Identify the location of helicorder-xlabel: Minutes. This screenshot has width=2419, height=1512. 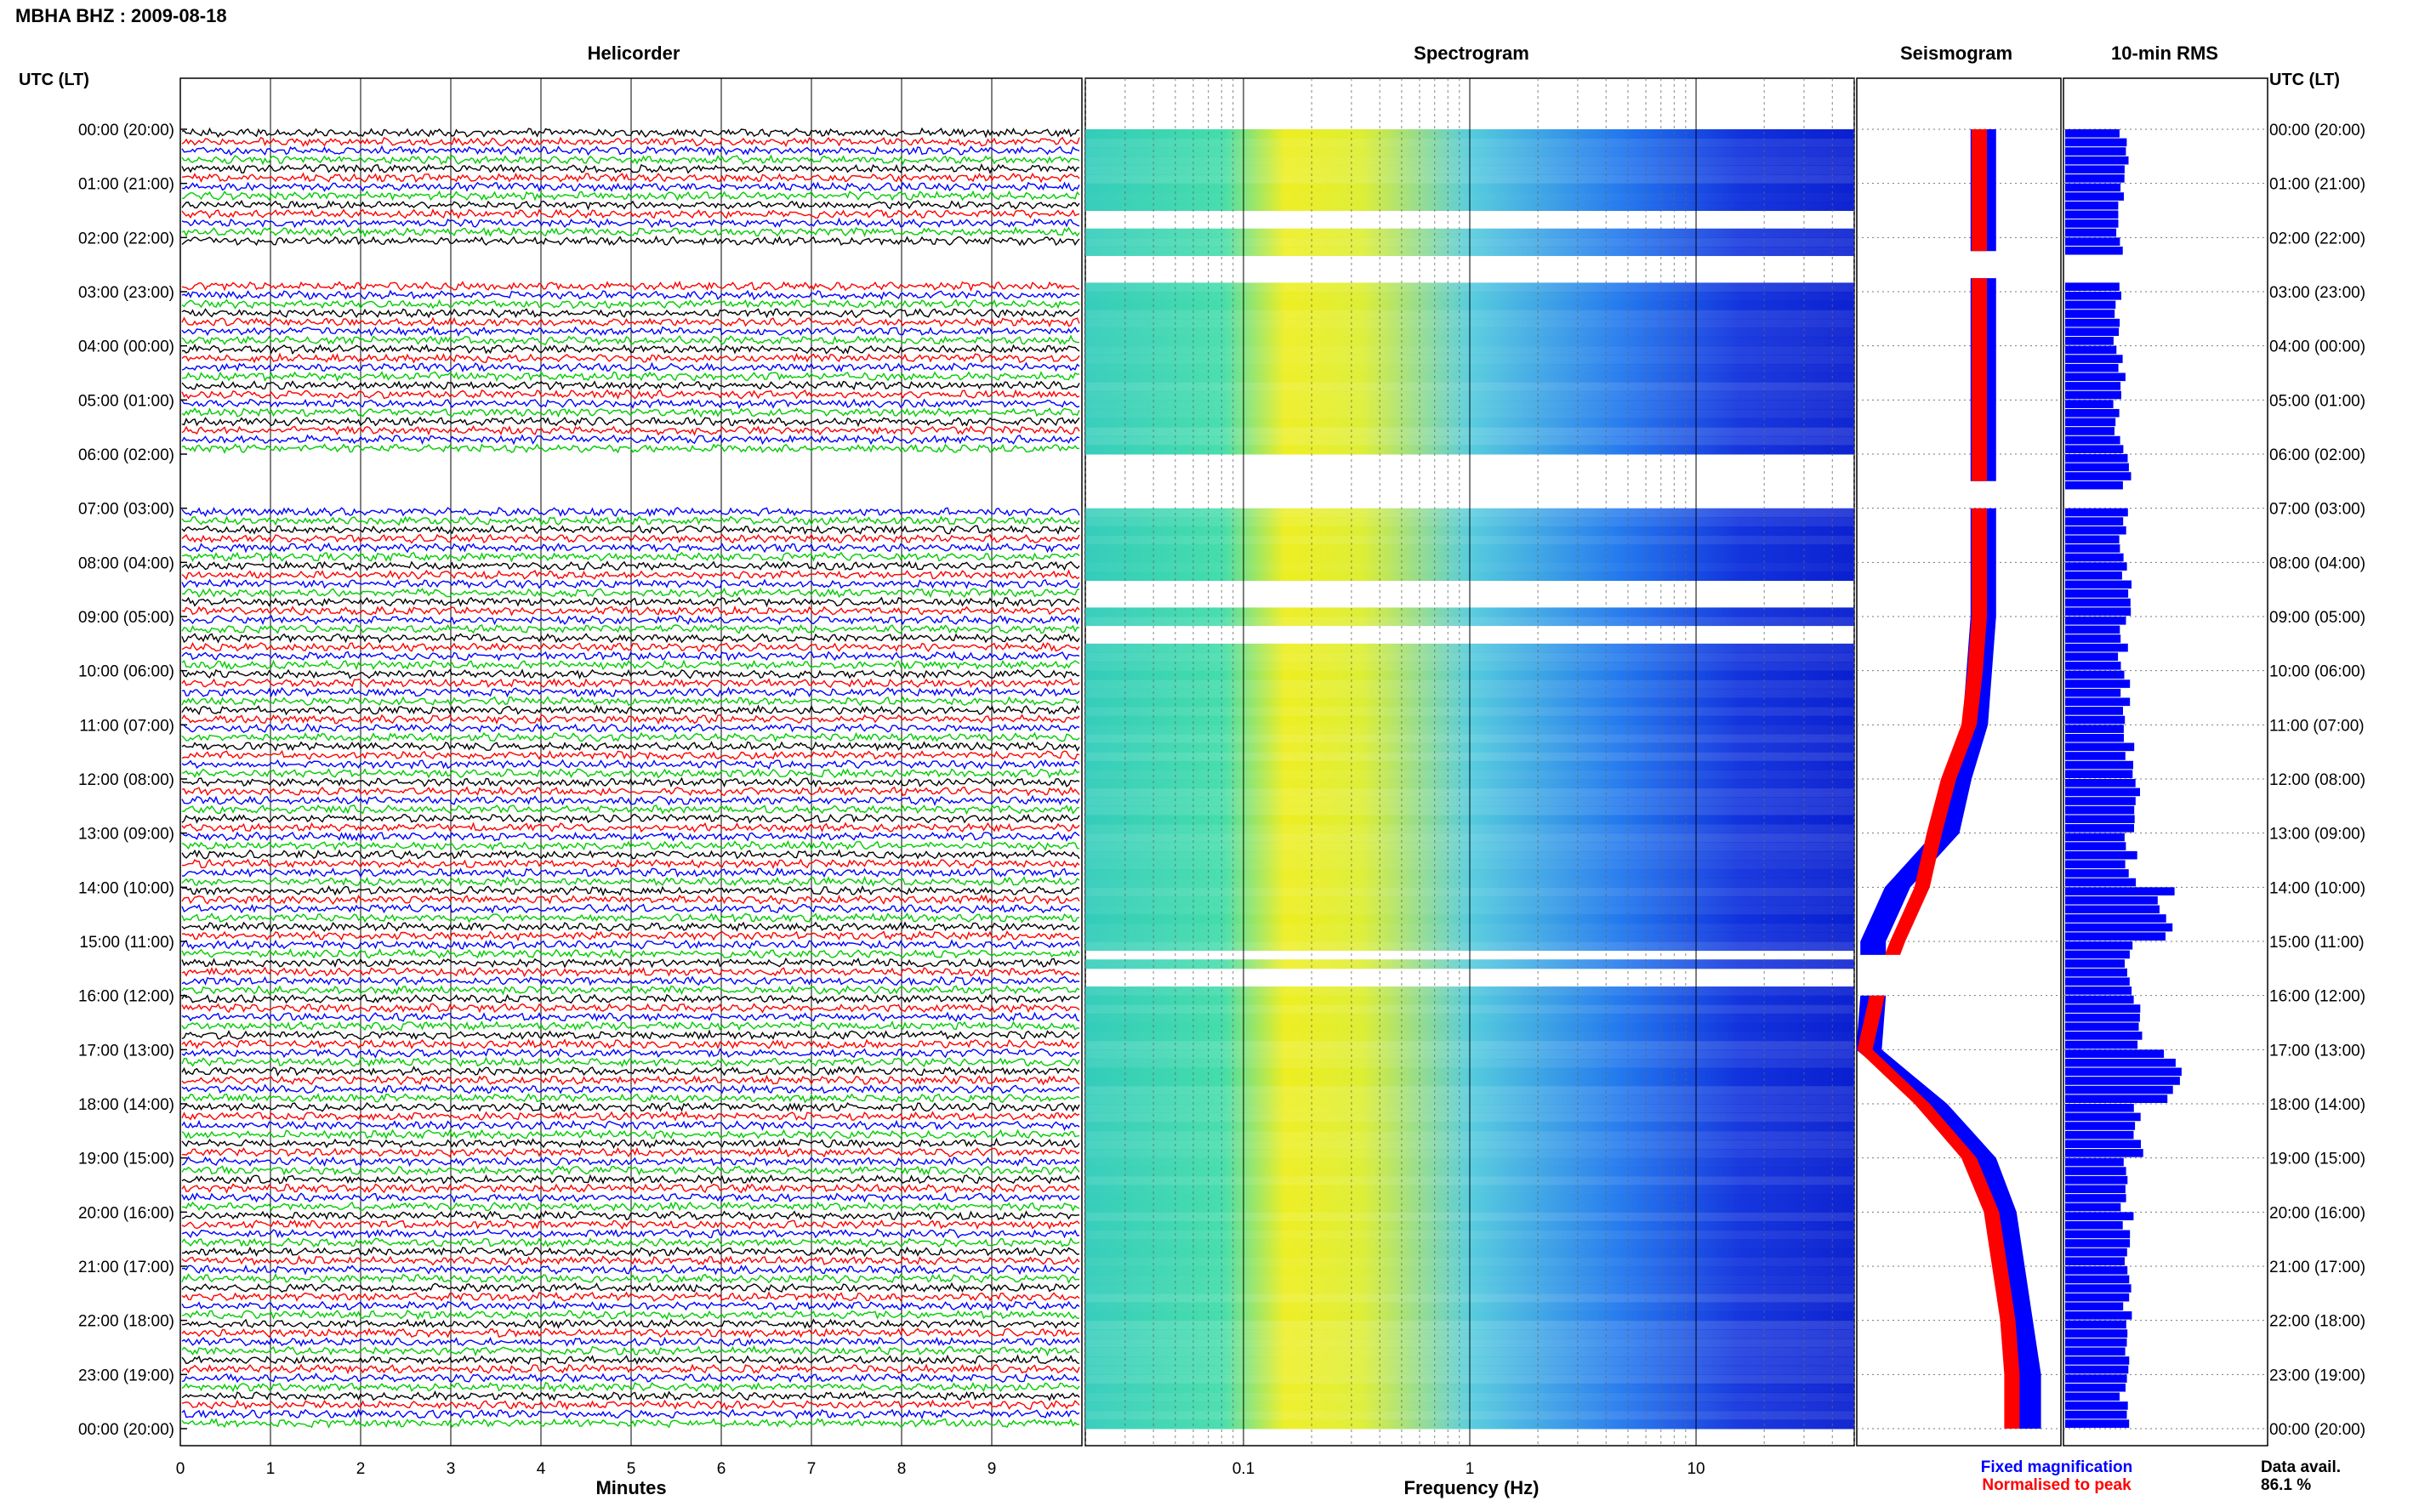
(630, 1487).